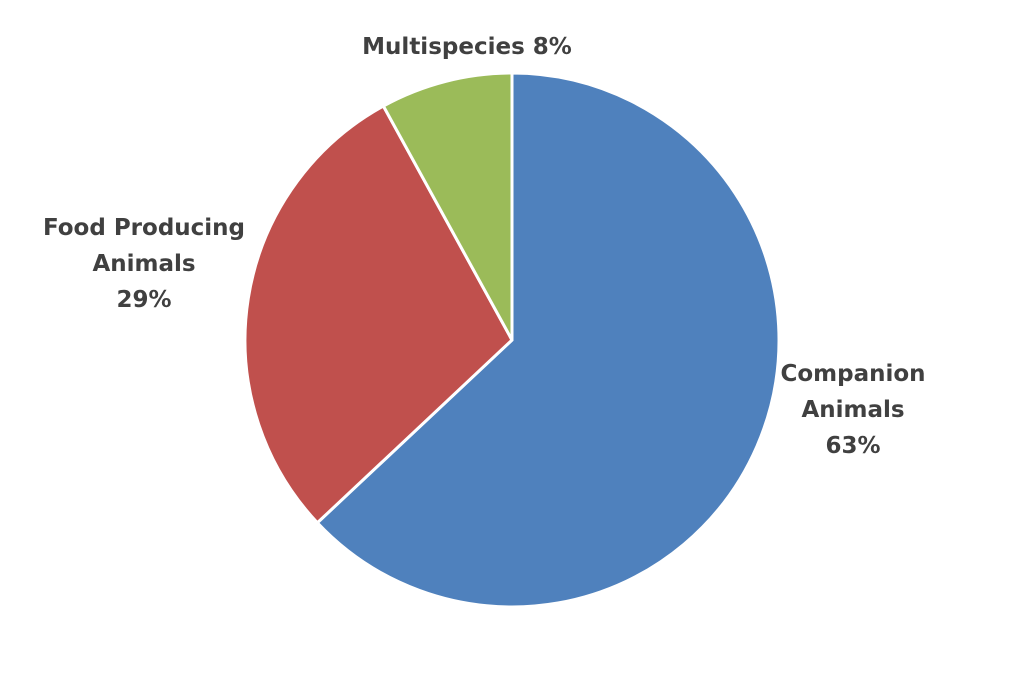  What do you see at coordinates (852, 446) in the screenshot?
I see `slice-label-line: 63%` at bounding box center [852, 446].